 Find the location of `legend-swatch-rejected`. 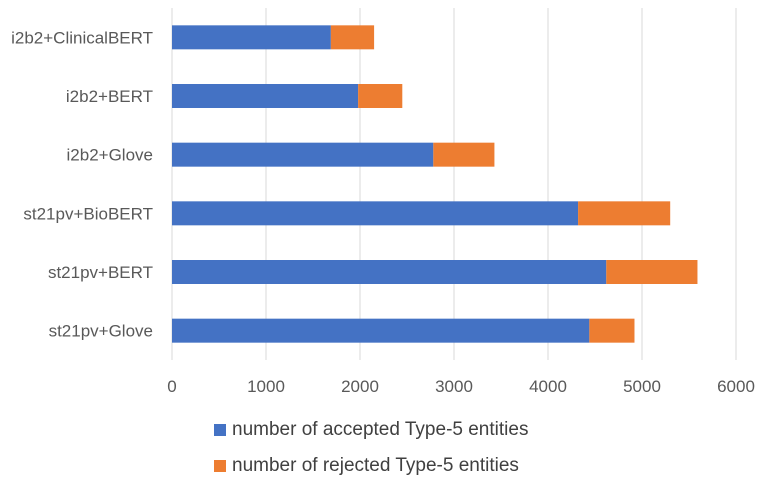

legend-swatch-rejected is located at coordinates (220, 466).